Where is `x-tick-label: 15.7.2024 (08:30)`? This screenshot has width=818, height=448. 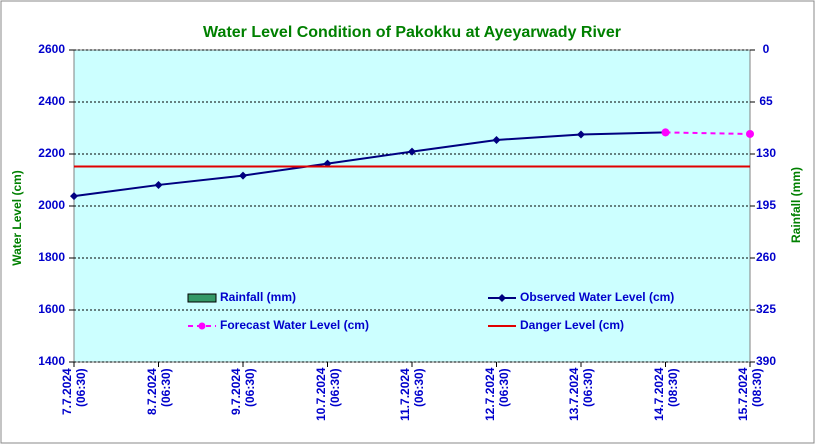
x-tick-label: 15.7.2024 (08:30) is located at coordinates (750, 395).